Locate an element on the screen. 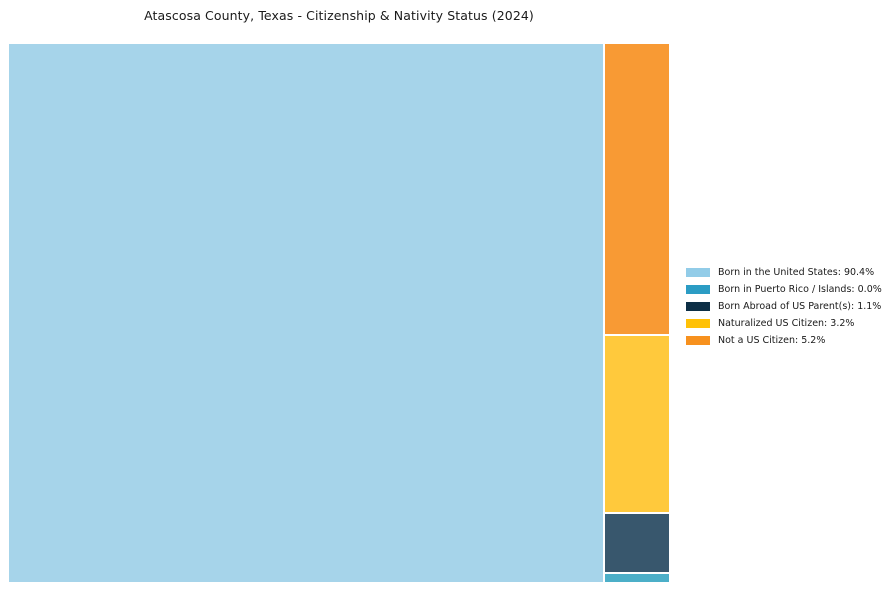 This screenshot has width=889, height=590. legend-item-label: Born in Puerto Rico / Islands: 0.0% is located at coordinates (800, 289).